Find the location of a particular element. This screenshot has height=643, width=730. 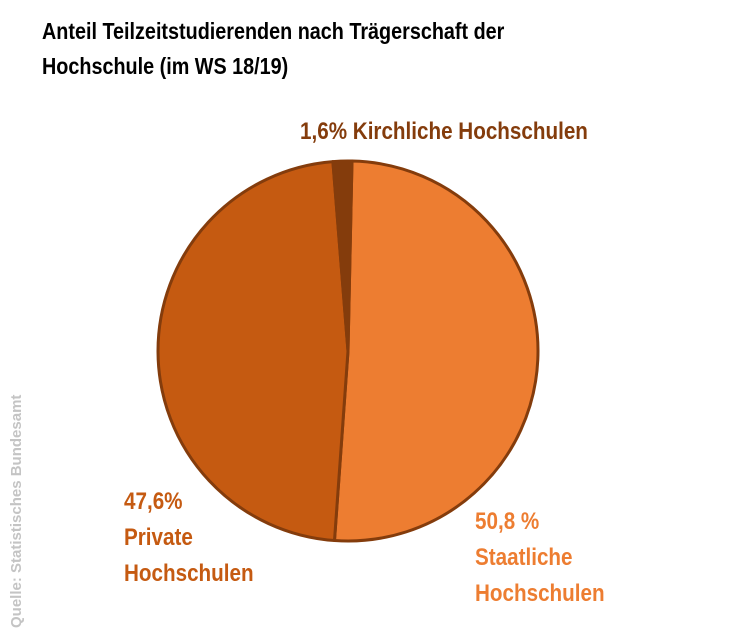

slice-label-staatliche: 50,8 % Staatliche Hochschulen is located at coordinates (540, 558).